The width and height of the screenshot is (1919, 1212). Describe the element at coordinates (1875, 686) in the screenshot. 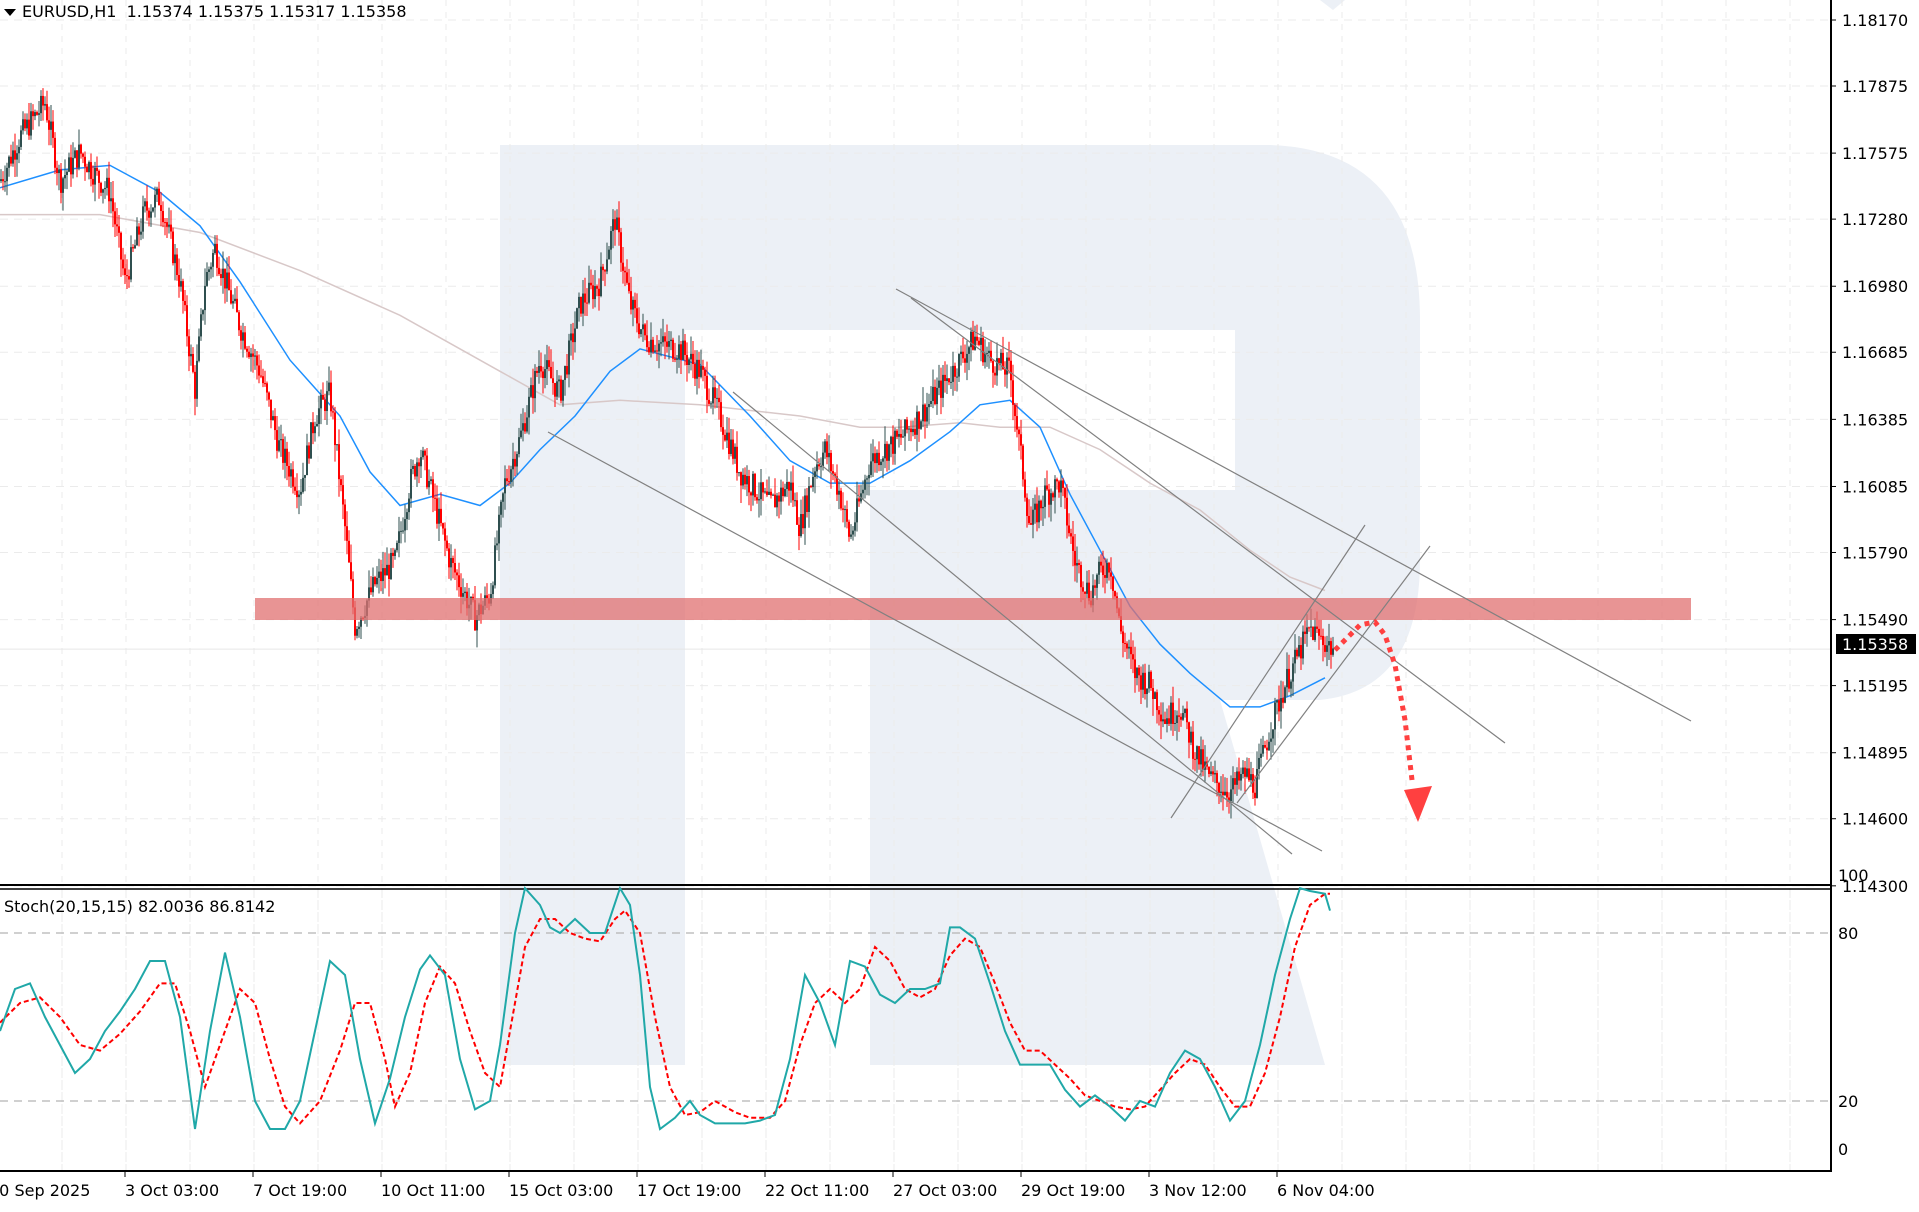

I see `svg-text: 1.15195` at that location.